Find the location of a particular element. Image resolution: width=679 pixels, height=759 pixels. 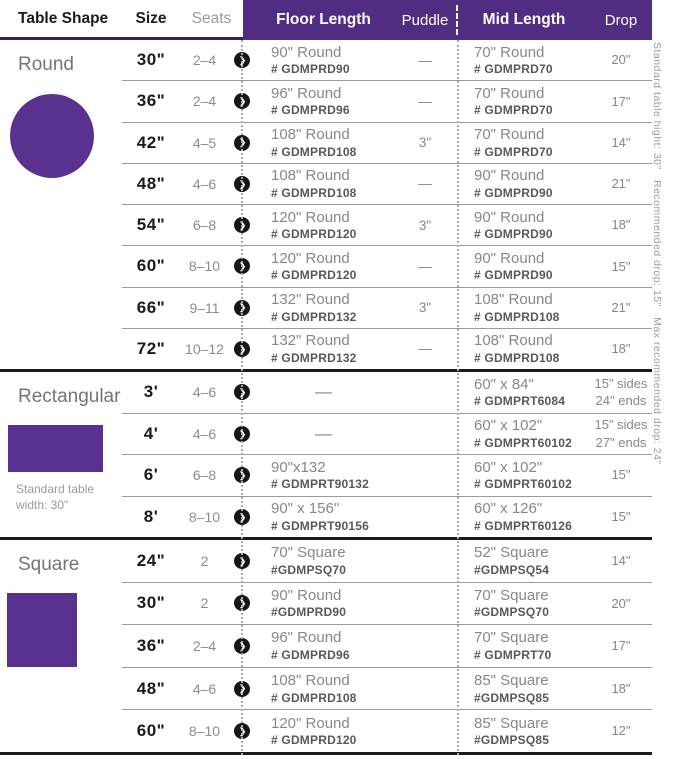

mid-length-code: # GDMPRT70 is located at coordinates (513, 654).